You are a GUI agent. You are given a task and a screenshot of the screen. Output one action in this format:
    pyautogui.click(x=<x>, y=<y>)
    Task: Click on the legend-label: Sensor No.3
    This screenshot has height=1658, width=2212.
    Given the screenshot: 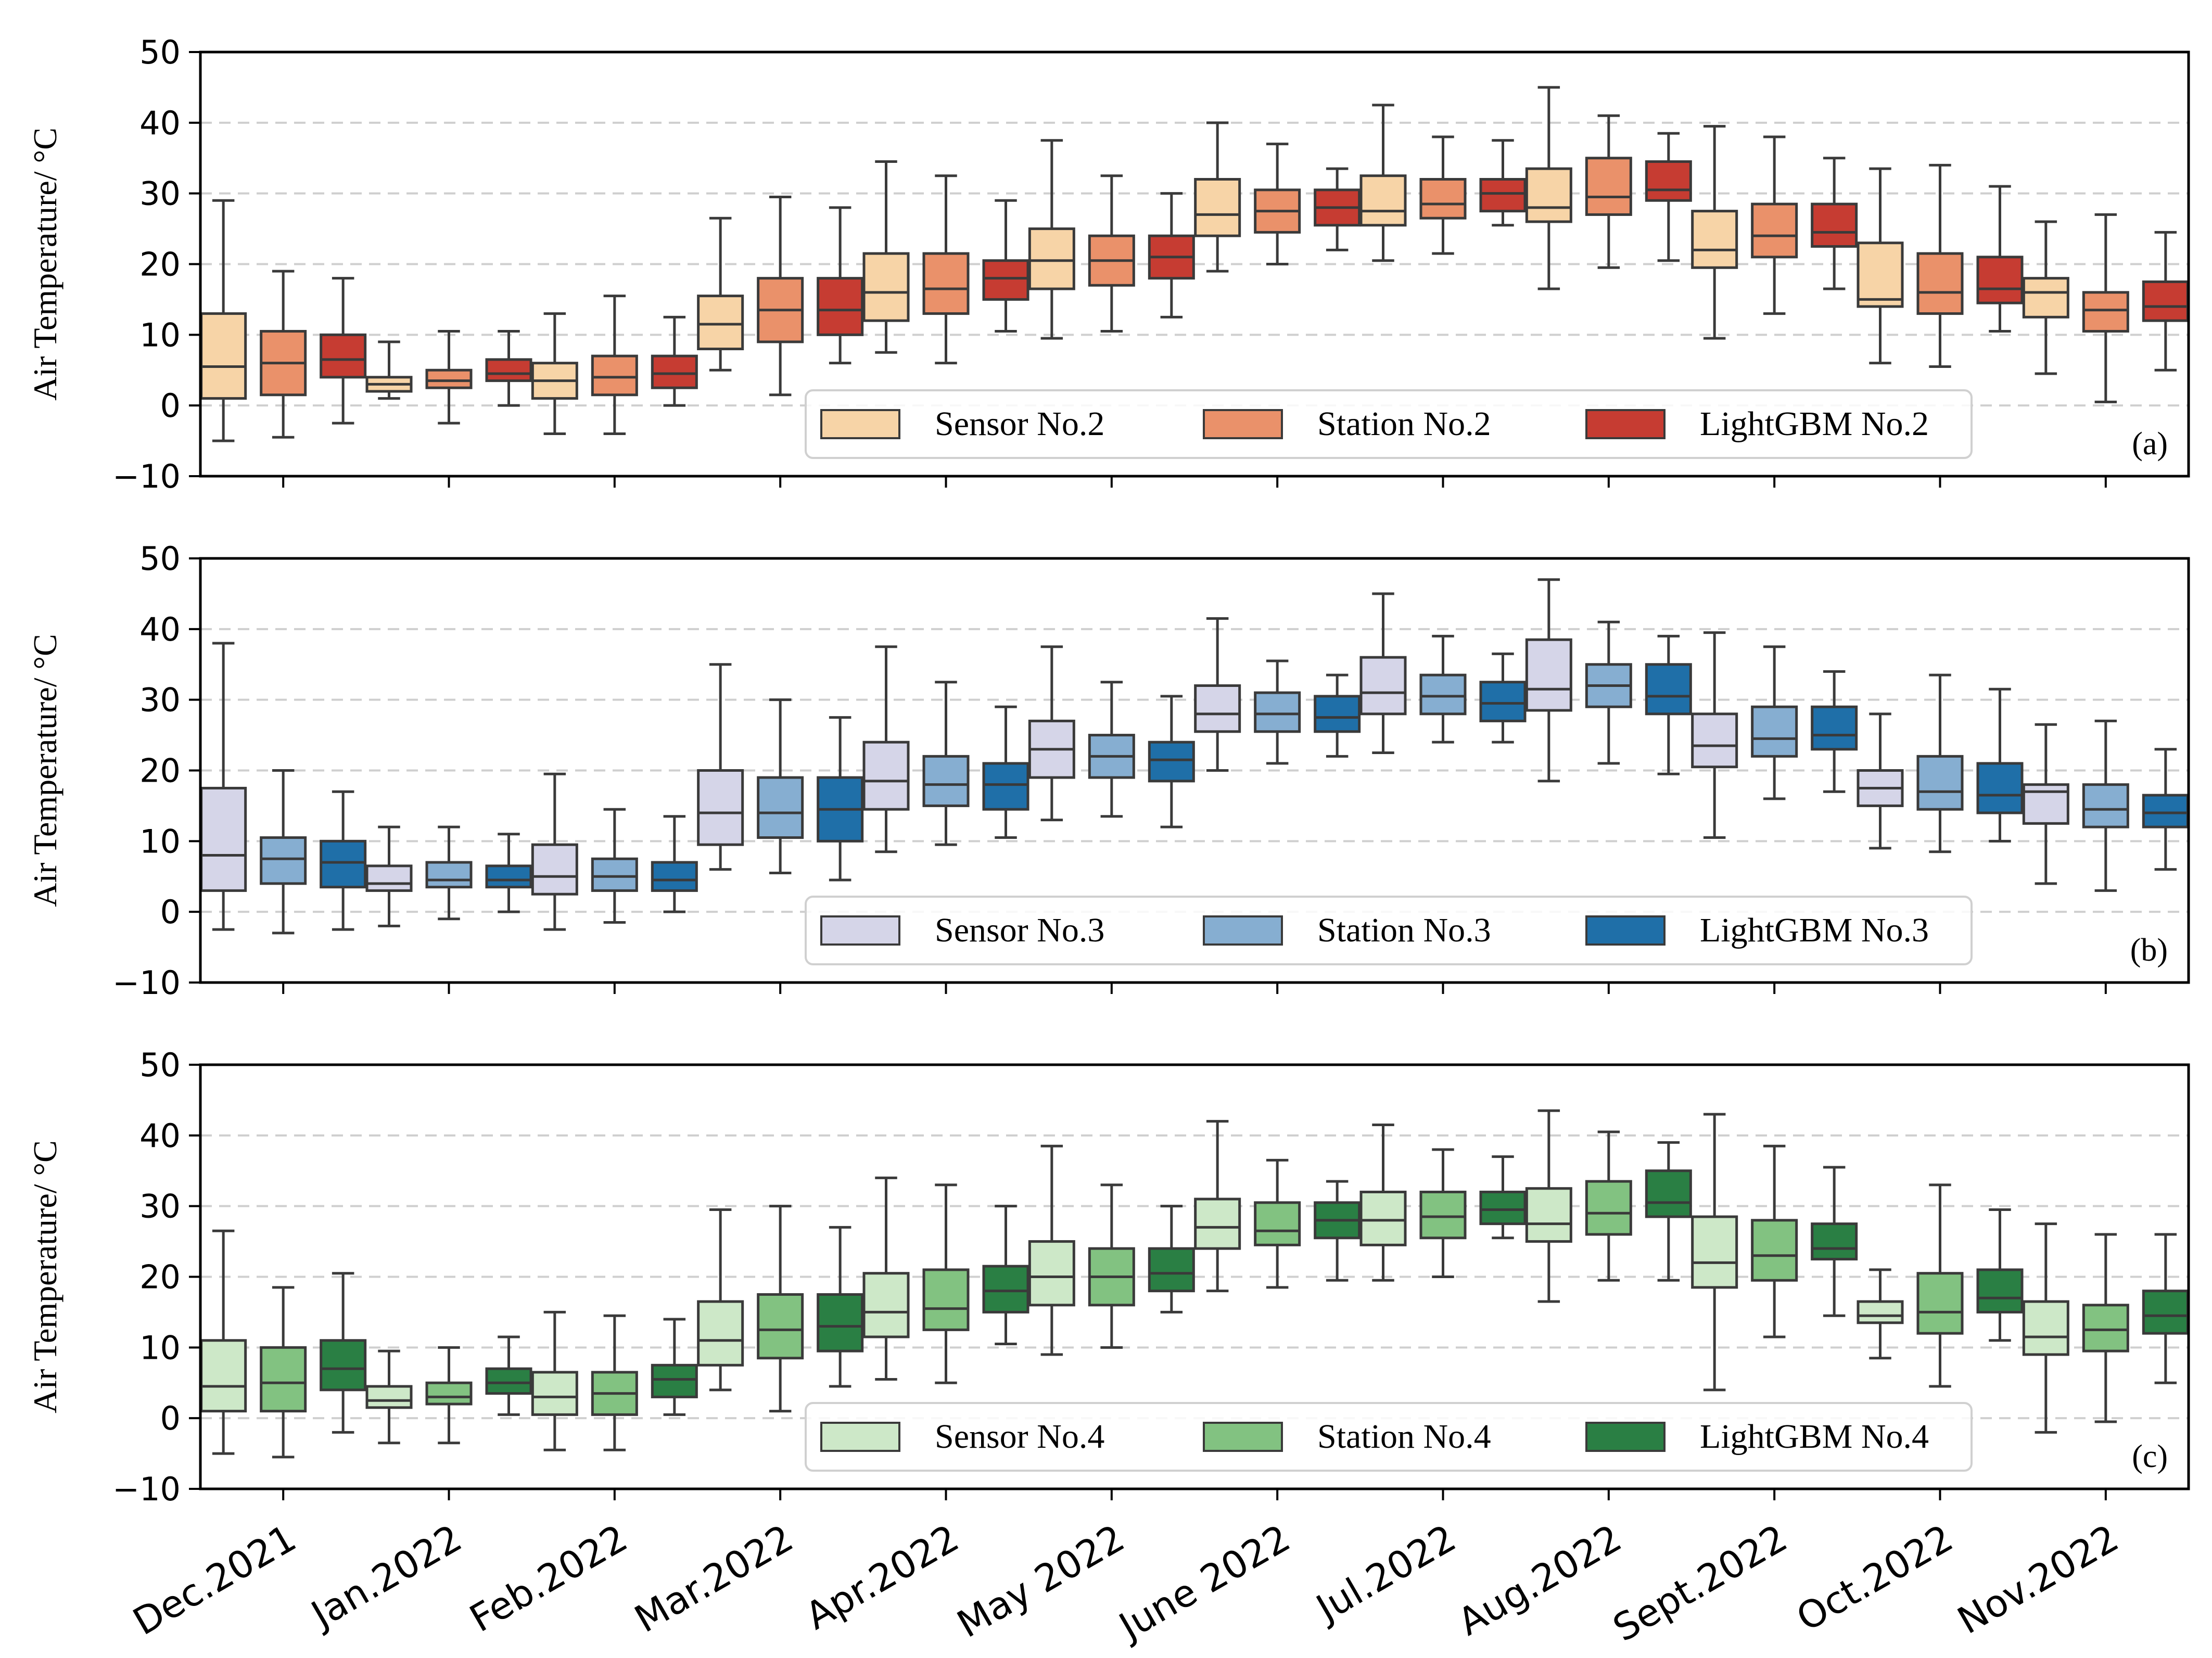 What is the action you would take?
    pyautogui.click(x=1020, y=930)
    